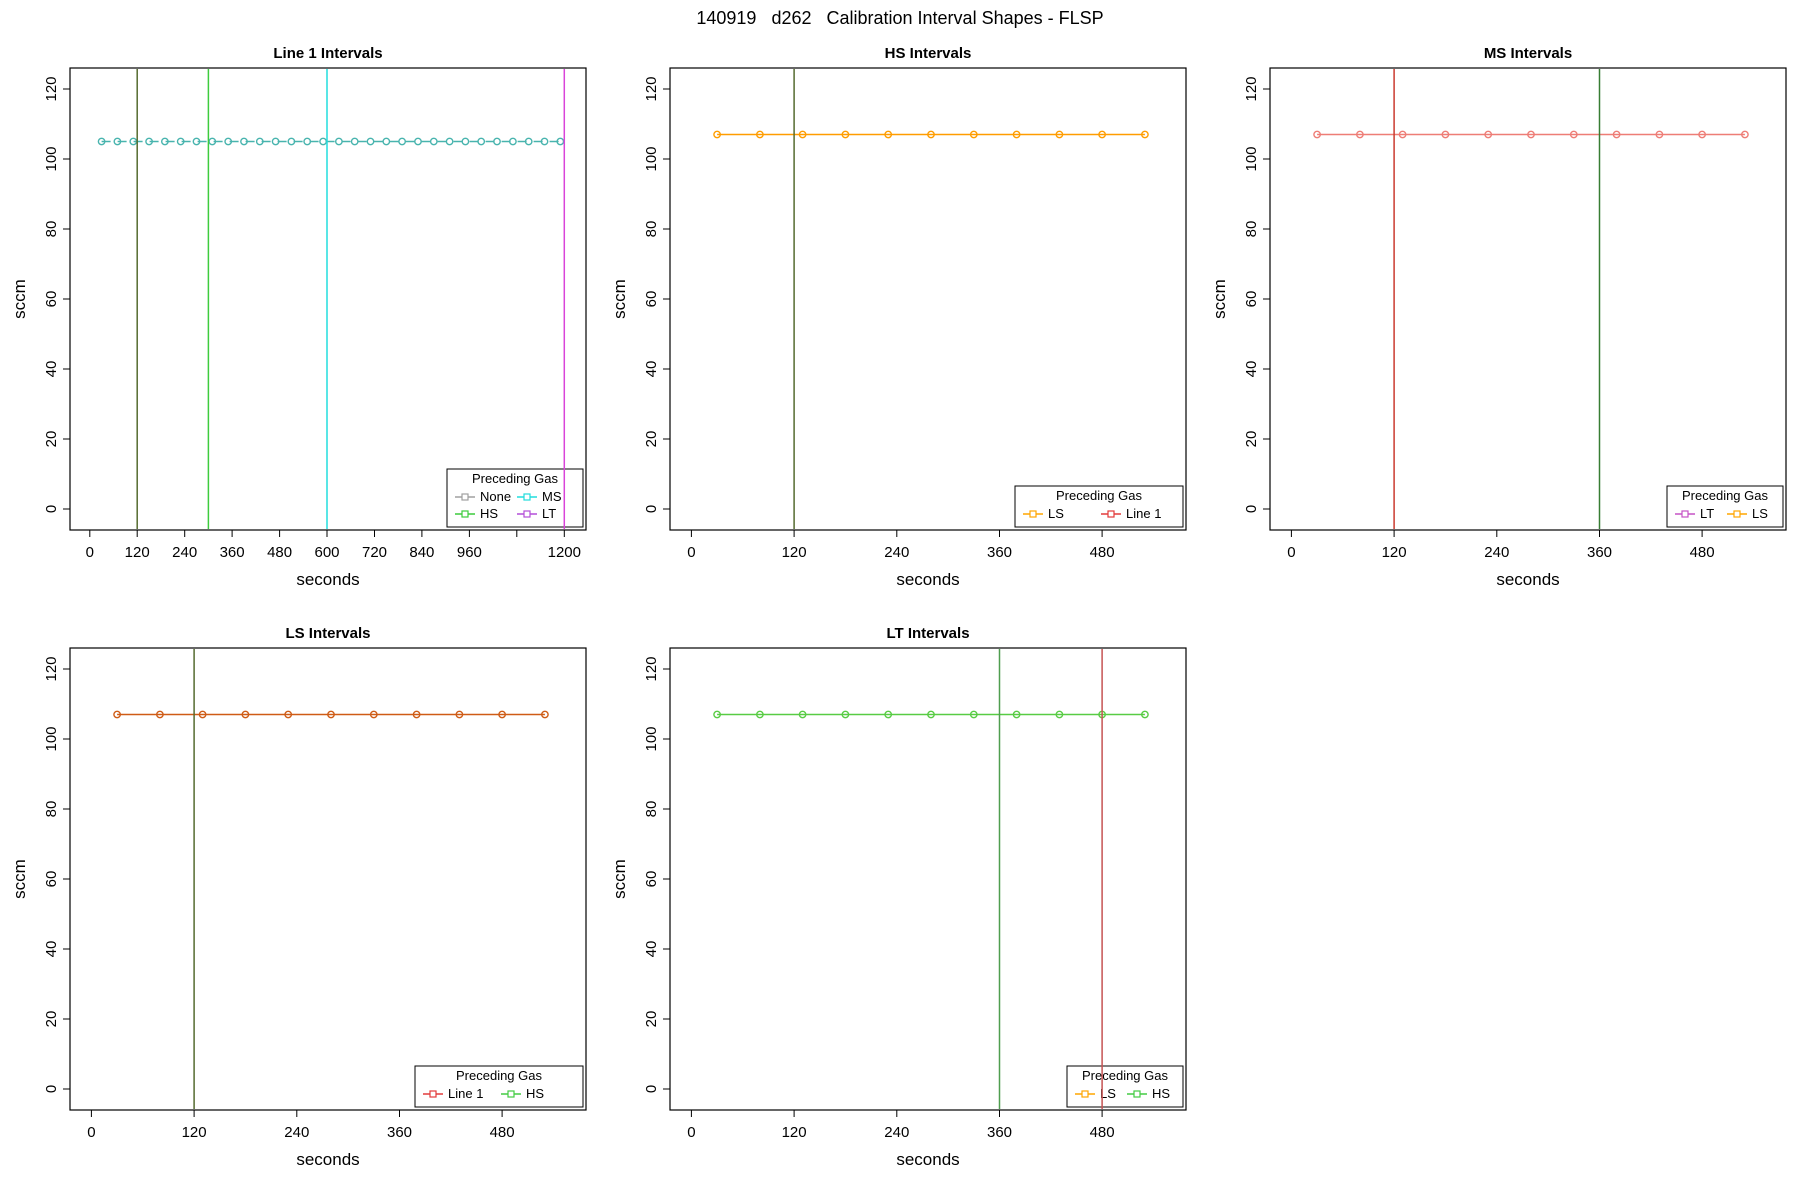 The height and width of the screenshot is (1200, 1800). What do you see at coordinates (794, 552) in the screenshot?
I see `x-tick-label: 120` at bounding box center [794, 552].